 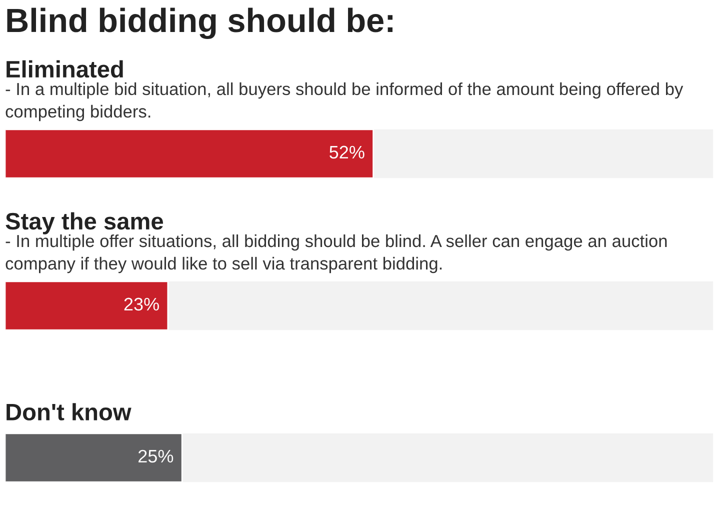 I want to click on annotation: - In multiple offer situations, all bidding should be blind. A seller can engage an auction company if they would like to sell via transparent bidding., so click(x=336, y=254).